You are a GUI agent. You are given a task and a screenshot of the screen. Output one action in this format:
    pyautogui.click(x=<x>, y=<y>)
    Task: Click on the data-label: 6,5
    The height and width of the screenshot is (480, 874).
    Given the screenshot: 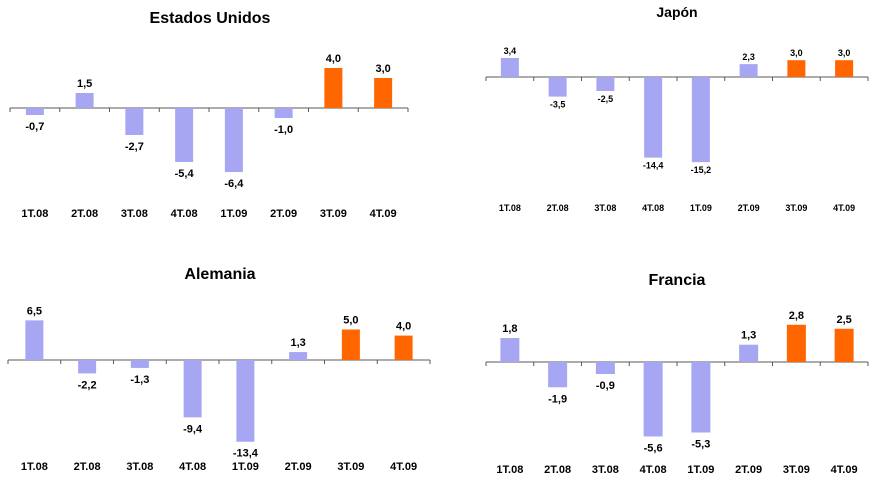 What is the action you would take?
    pyautogui.click(x=34, y=311)
    